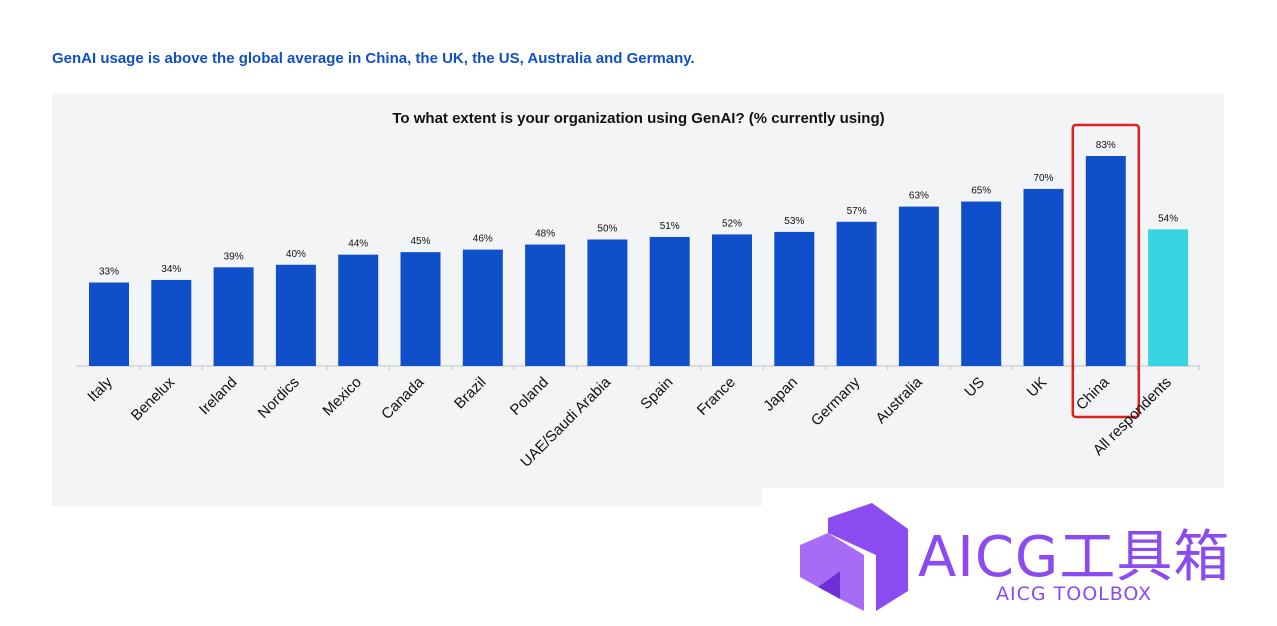 The height and width of the screenshot is (626, 1277). What do you see at coordinates (856, 293) in the screenshot?
I see `bar-germany` at bounding box center [856, 293].